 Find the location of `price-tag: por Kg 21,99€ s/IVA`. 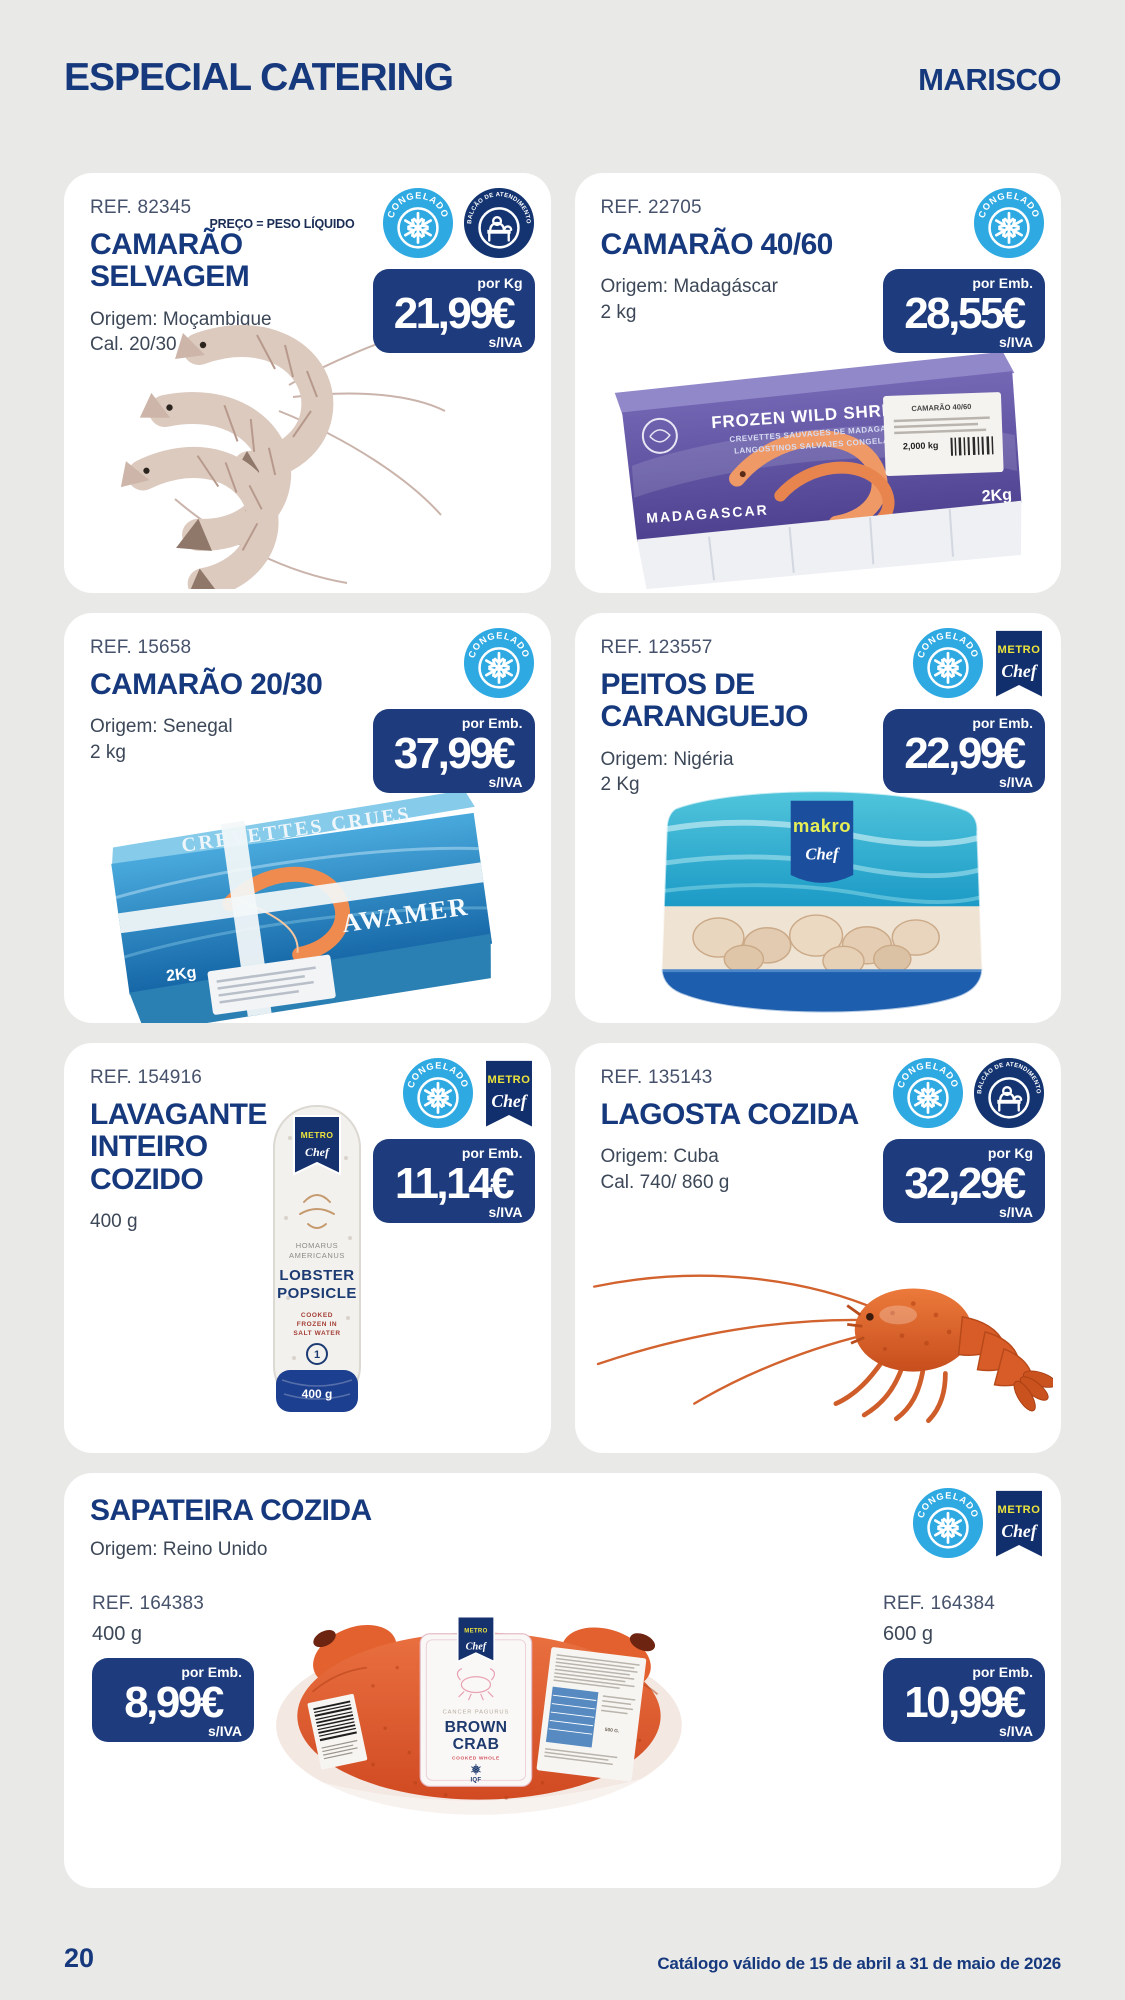

price-tag: por Kg 21,99€ s/IVA is located at coordinates (453, 311).